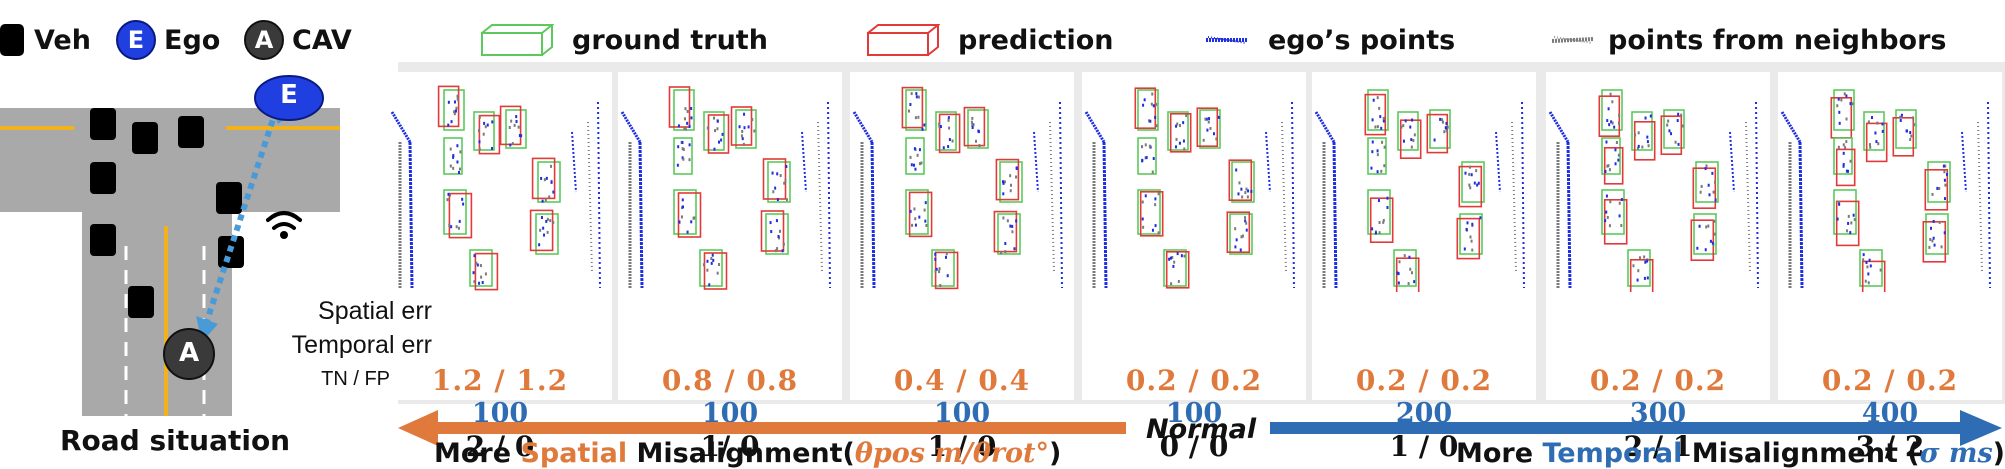 The width and height of the screenshot is (2005, 469). I want to click on misalignment-axis, so click(1200, 428).